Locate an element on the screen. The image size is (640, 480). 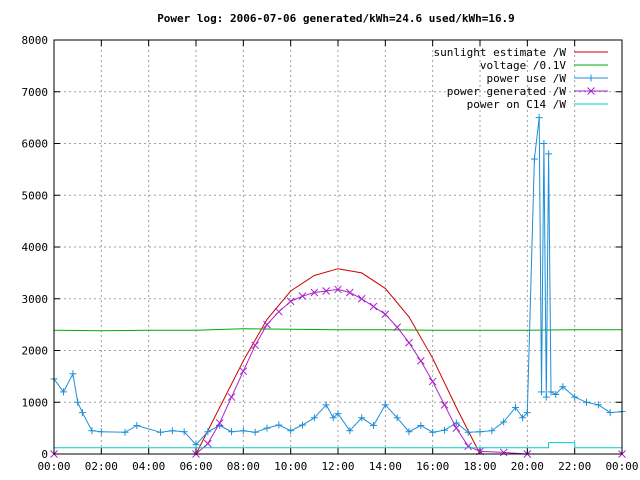
x-tick-label: 04:00 is located at coordinates (148, 466).